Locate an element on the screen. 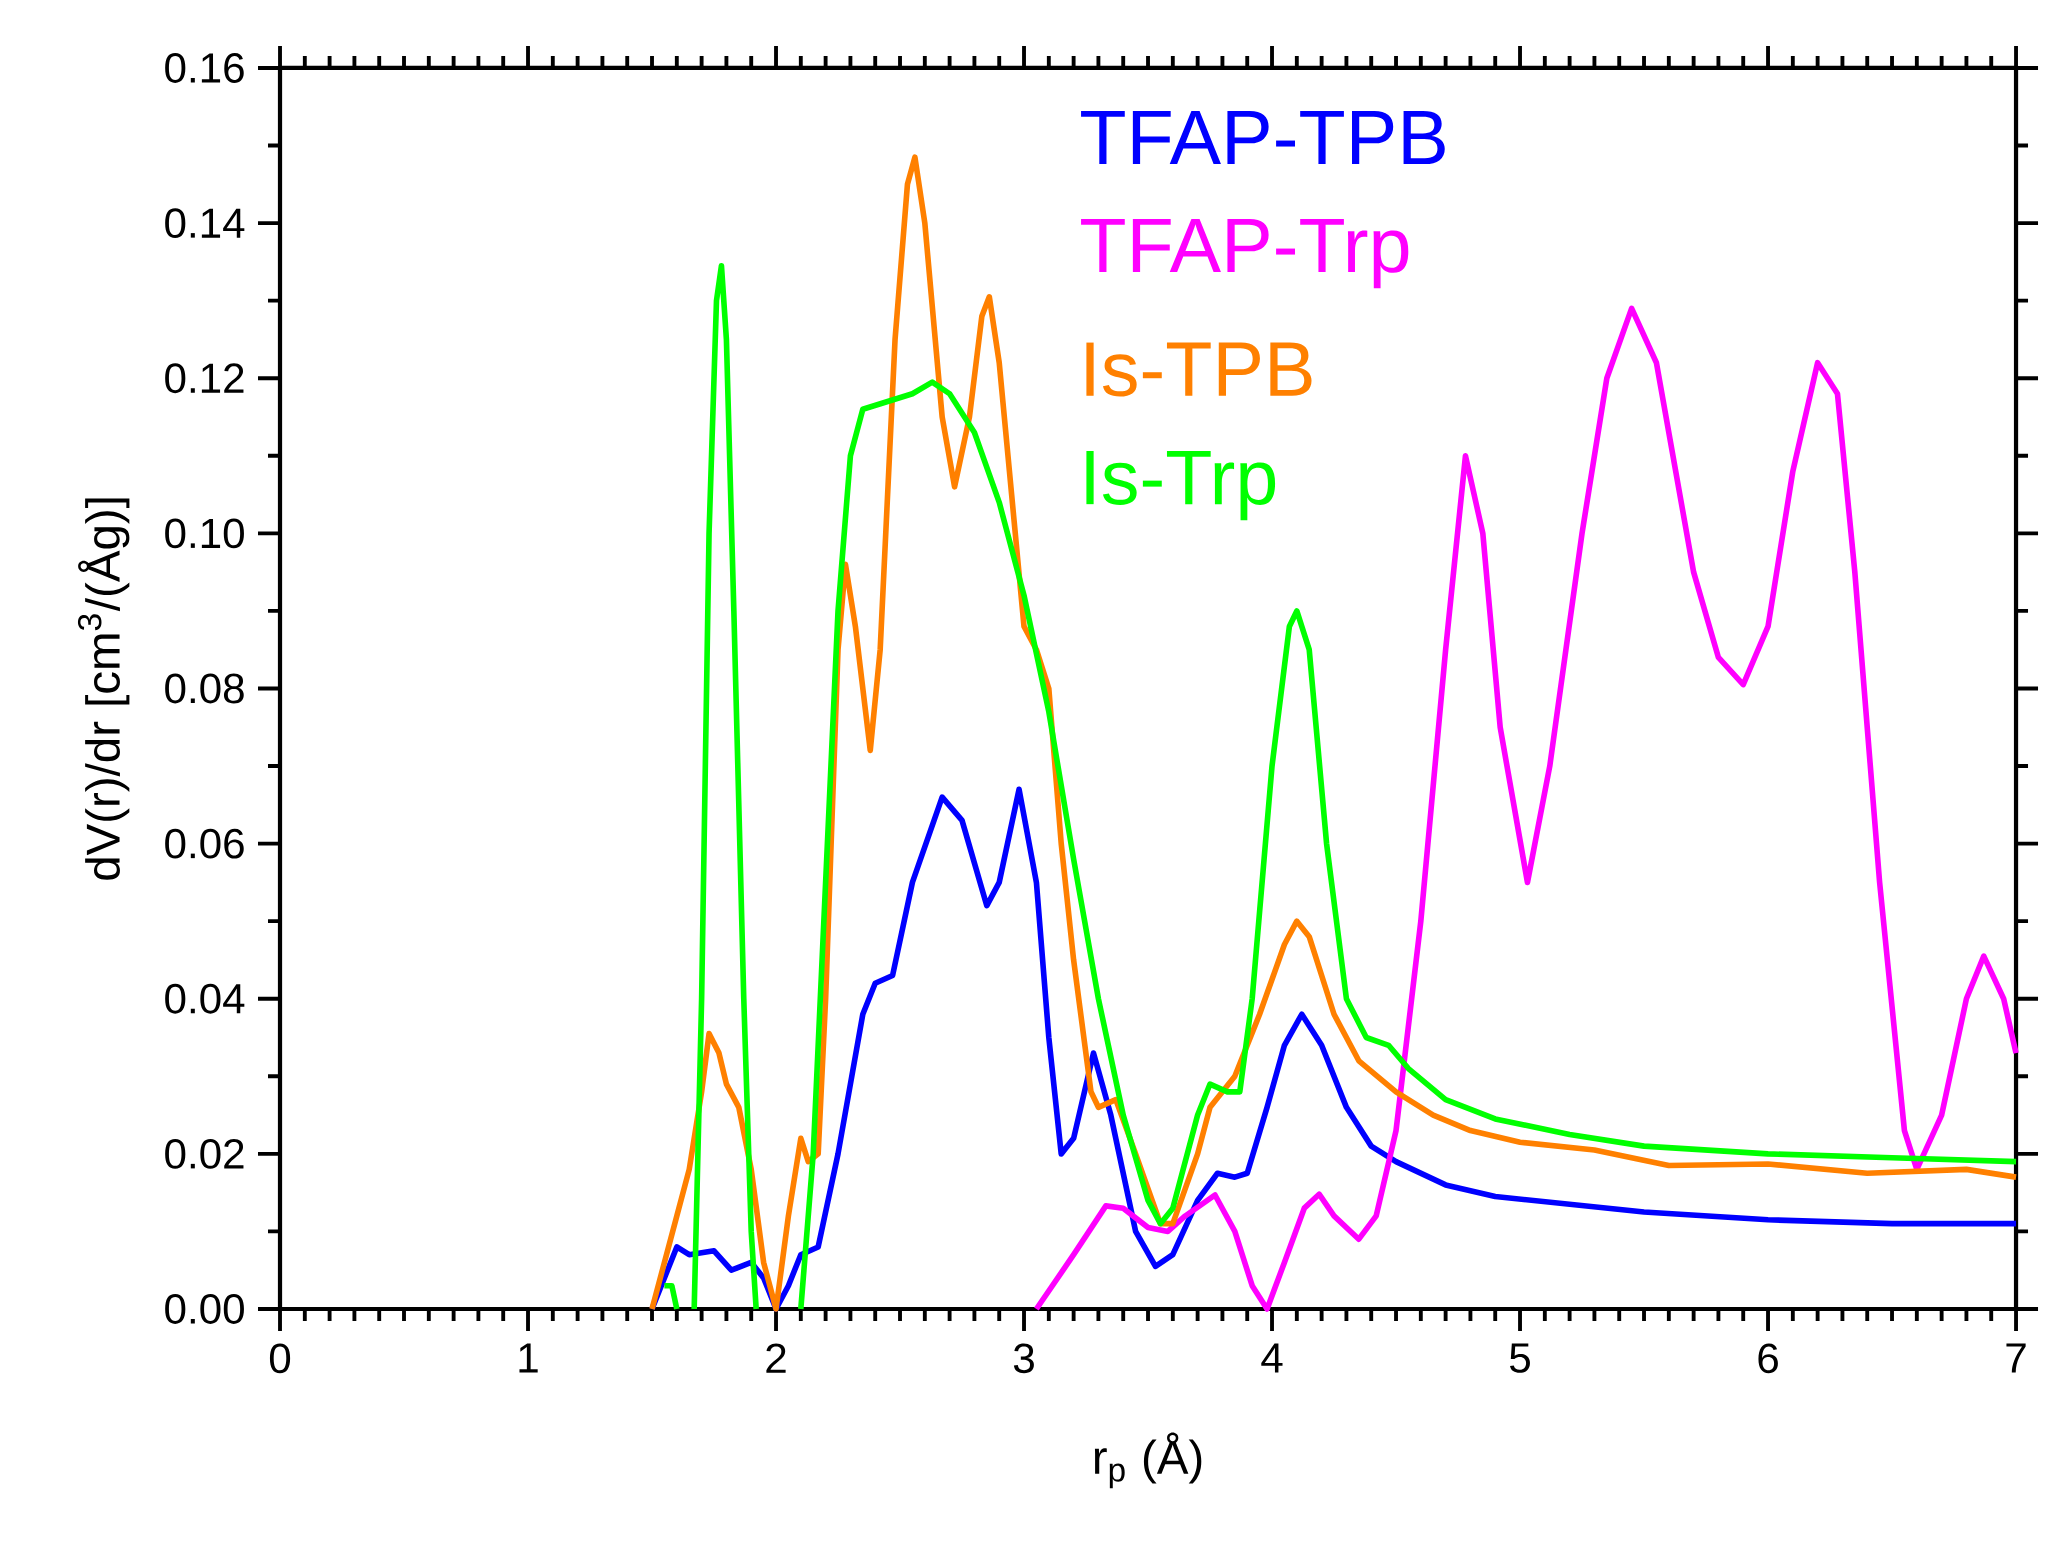 The width and height of the screenshot is (2059, 1550). y-tick-label: 0.08 is located at coordinates (204, 688).